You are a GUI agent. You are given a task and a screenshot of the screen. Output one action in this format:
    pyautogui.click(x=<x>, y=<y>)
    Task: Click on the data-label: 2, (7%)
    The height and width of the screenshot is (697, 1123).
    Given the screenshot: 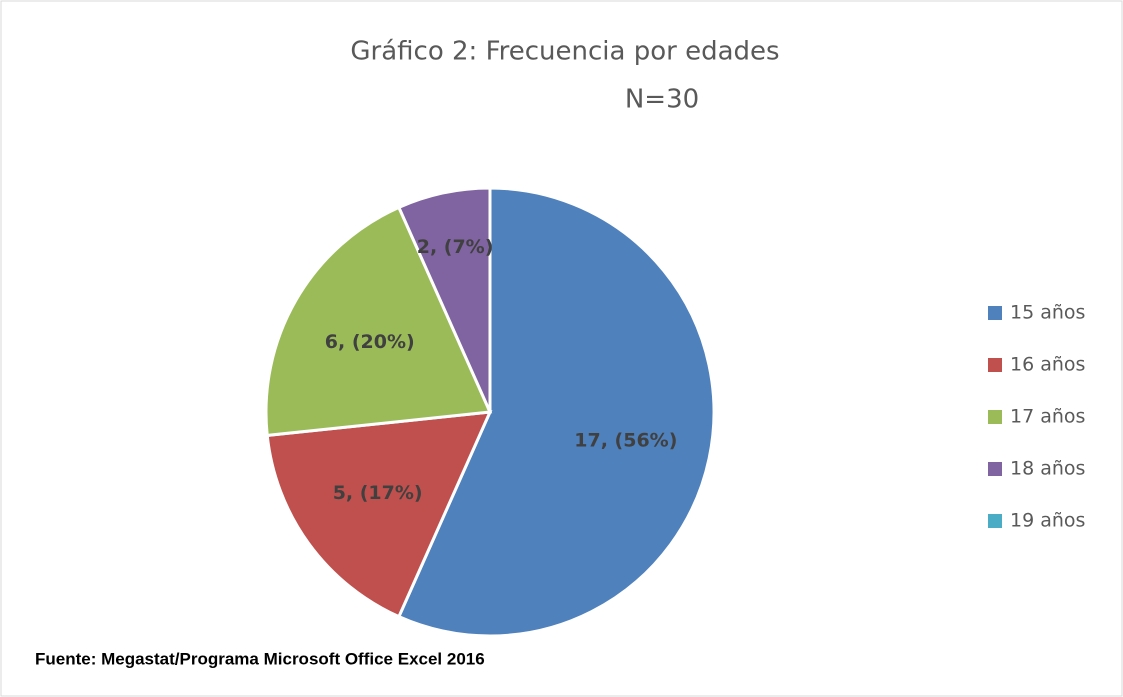 What is the action you would take?
    pyautogui.click(x=455, y=247)
    